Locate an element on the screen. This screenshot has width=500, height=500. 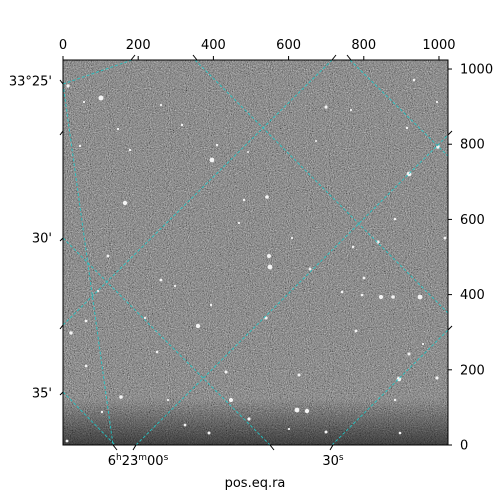
ra-tick-label: 30s is located at coordinates (333, 461).